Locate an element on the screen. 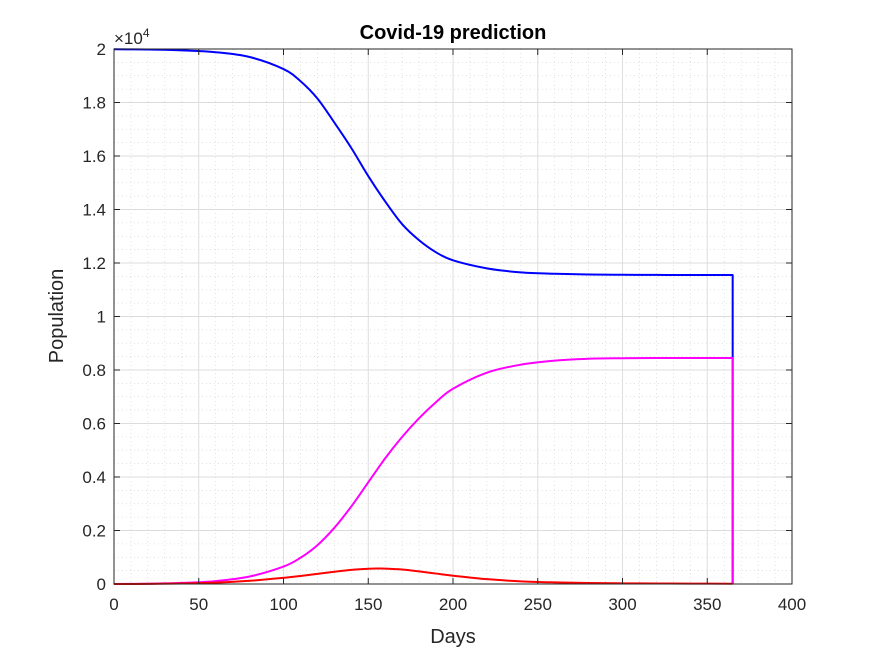  y-tick-label: 0 is located at coordinates (101, 584).